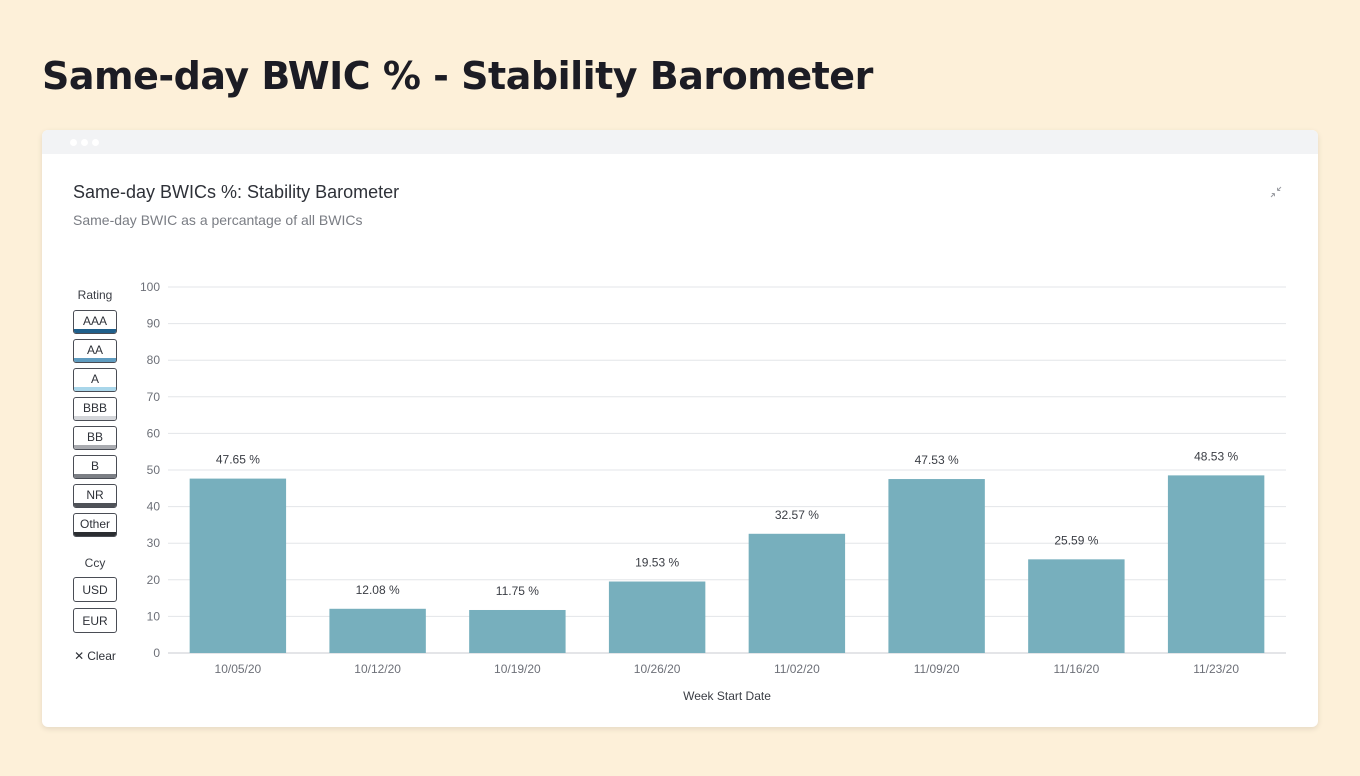 Image resolution: width=1360 pixels, height=776 pixels. I want to click on rating-chip-aa: AA, so click(95, 351).